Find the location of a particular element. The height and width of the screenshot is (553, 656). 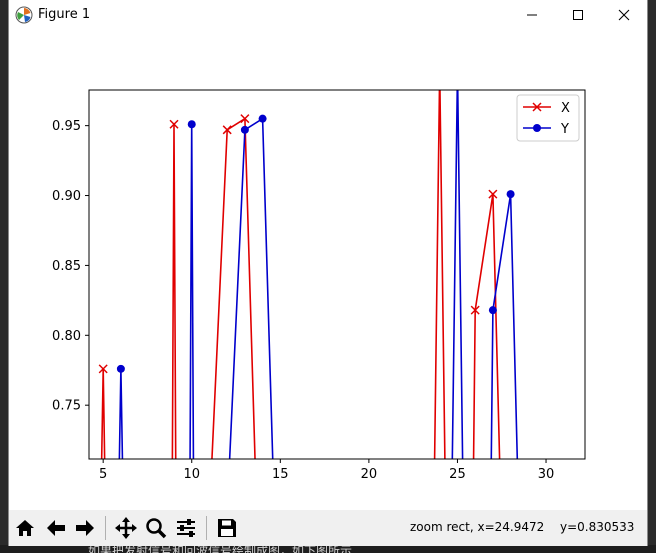

y-tick-label: 0.85 is located at coordinates (66, 266).